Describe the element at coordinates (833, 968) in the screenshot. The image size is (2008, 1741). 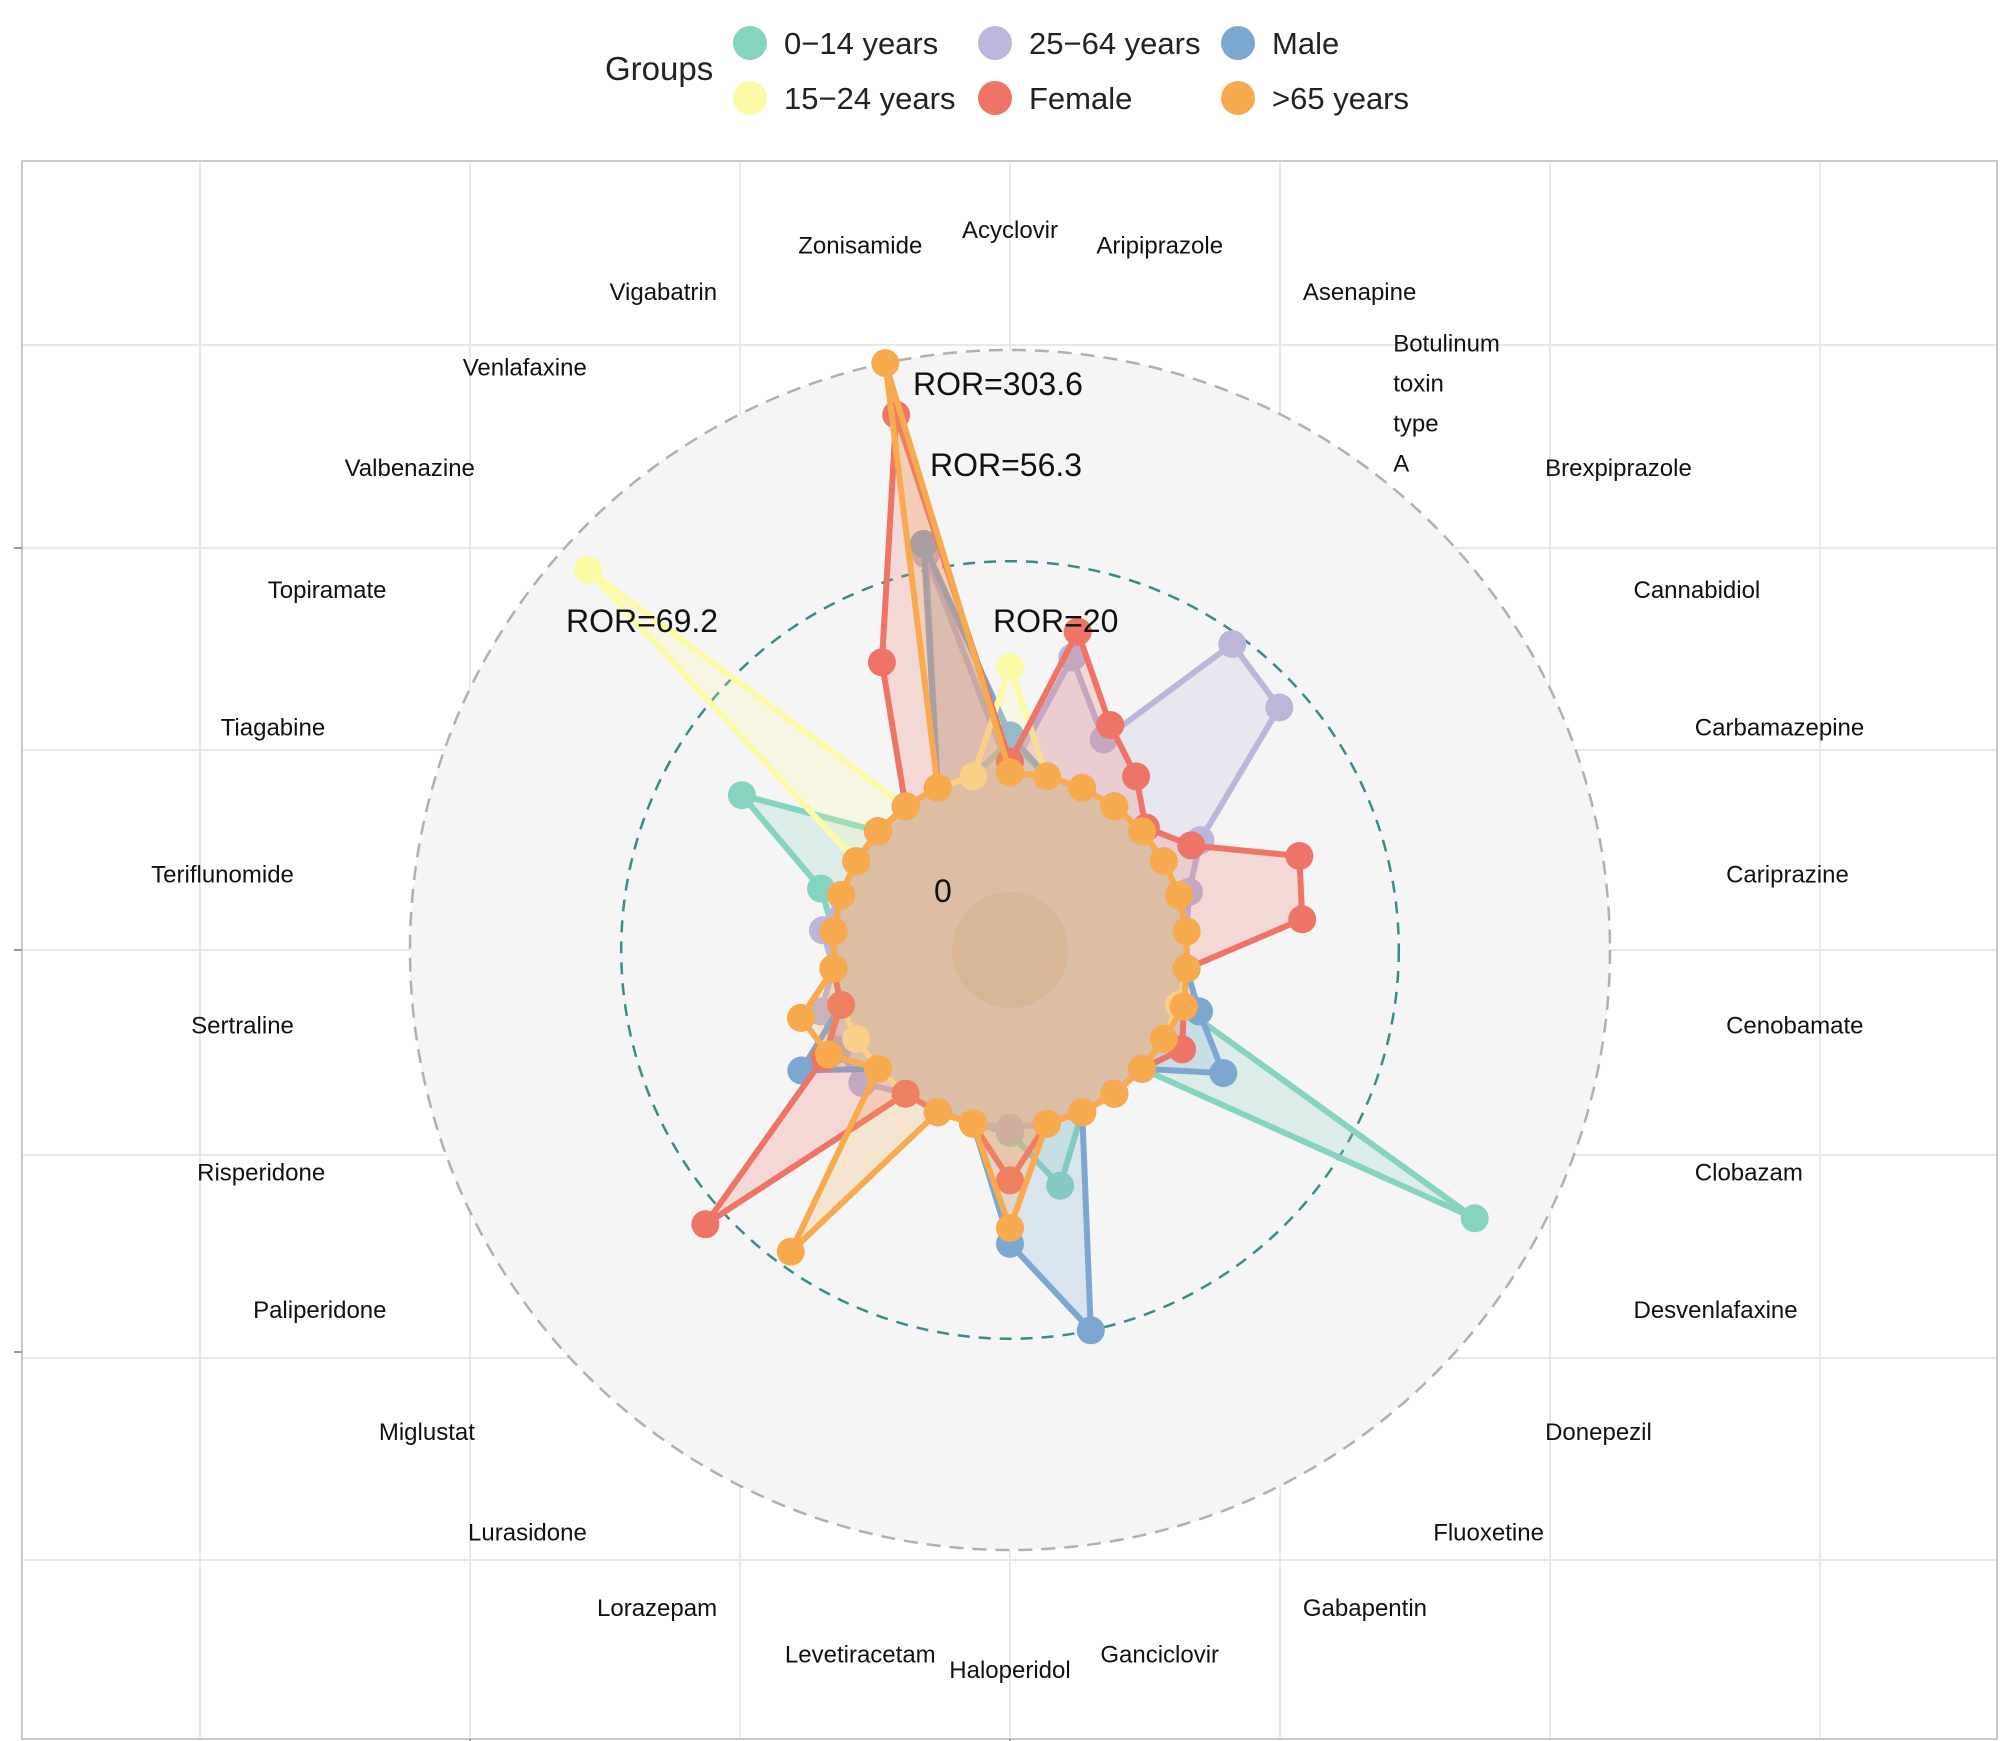
I see `point-sertraline` at that location.